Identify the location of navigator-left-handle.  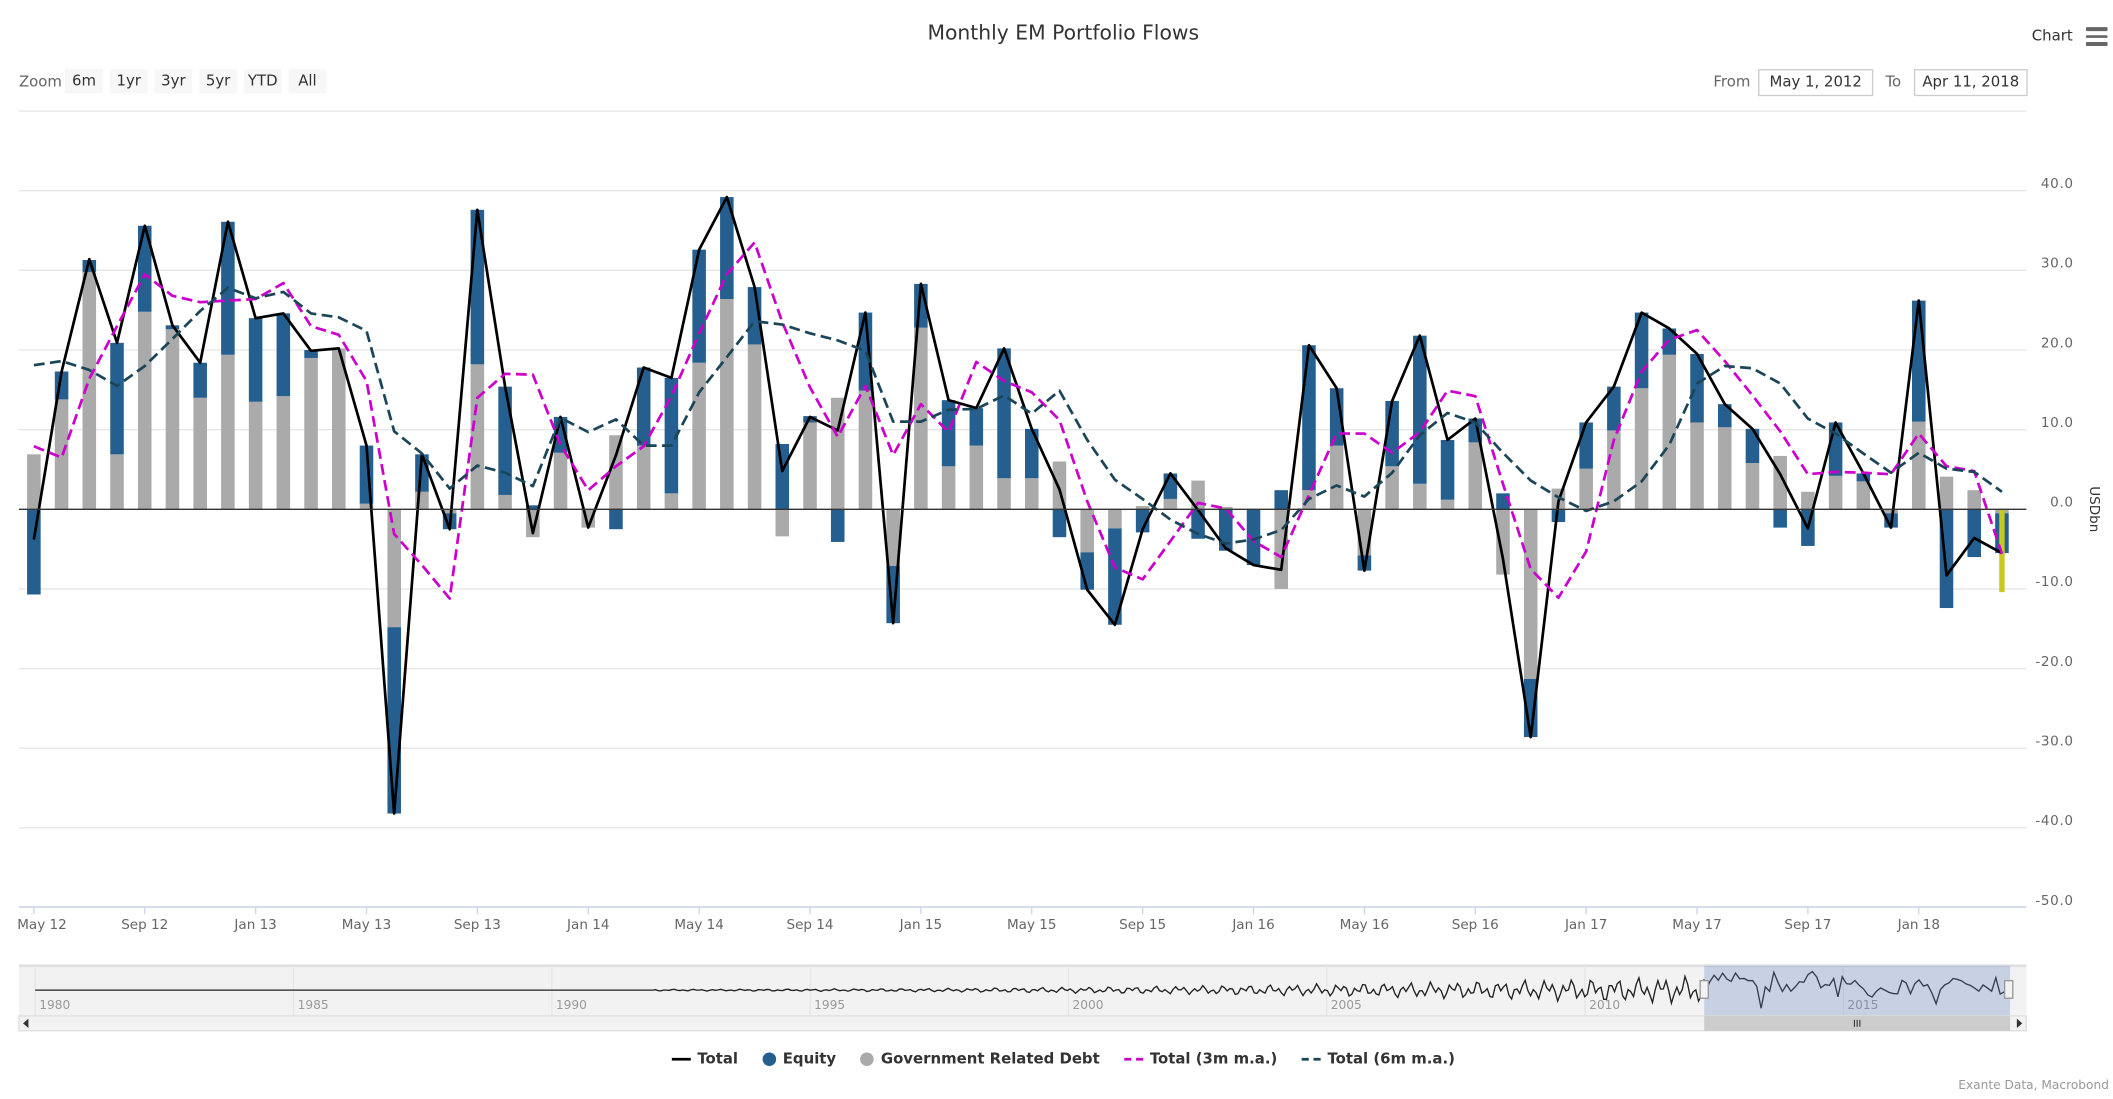
(1704, 989).